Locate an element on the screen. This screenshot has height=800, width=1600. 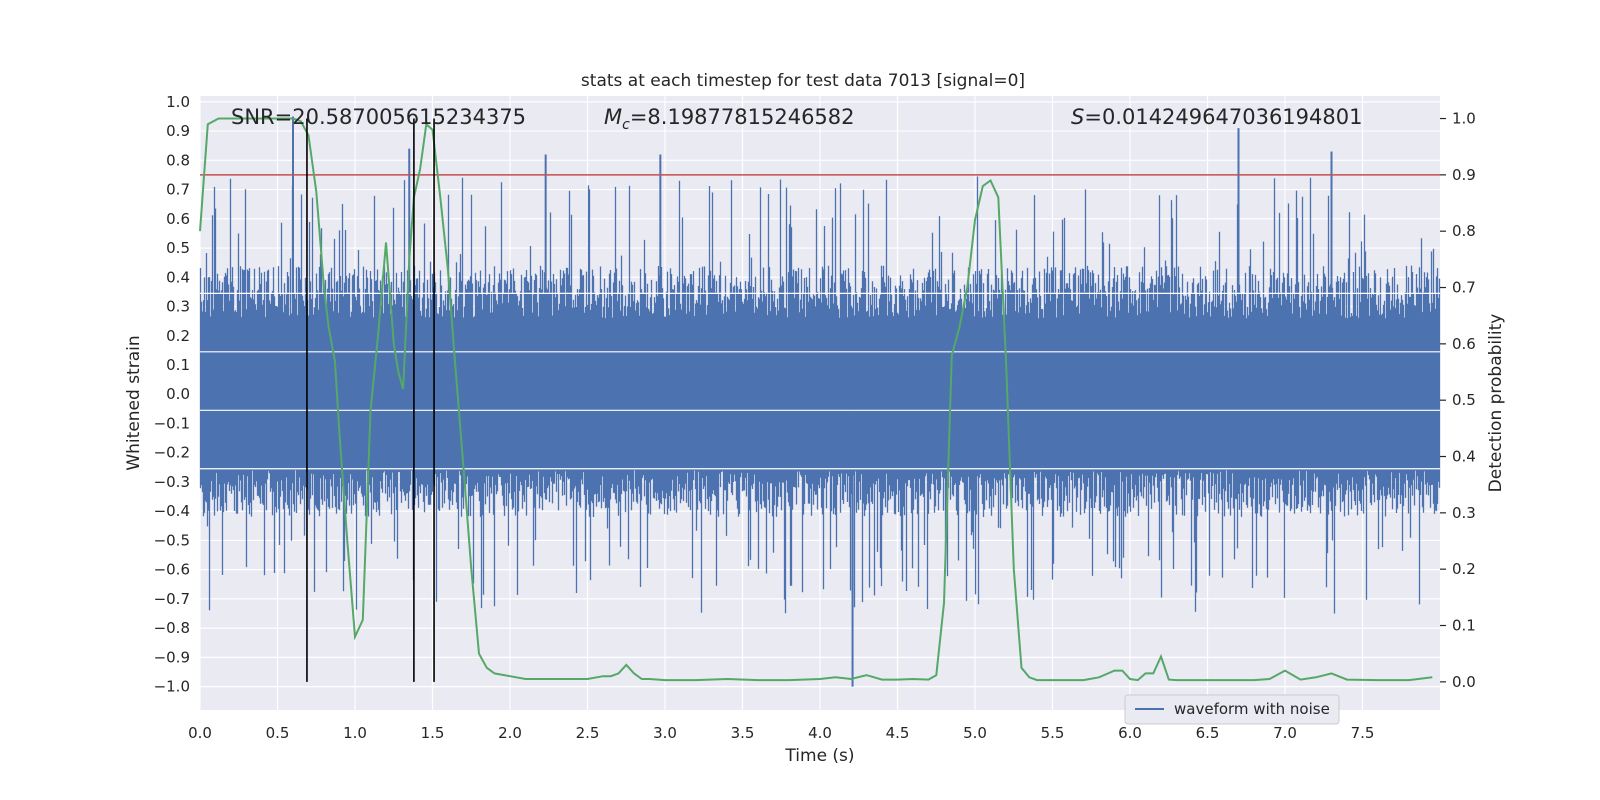
y-left-tick-label: 1.0 is located at coordinates (178, 102).